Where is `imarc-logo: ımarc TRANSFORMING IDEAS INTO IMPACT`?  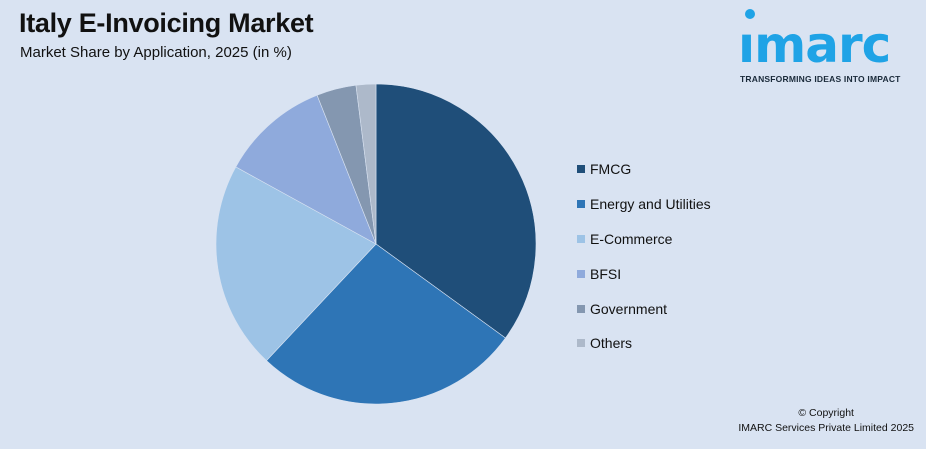 imarc-logo: ımarc TRANSFORMING IDEAS INTO IMPACT is located at coordinates (828, 46).